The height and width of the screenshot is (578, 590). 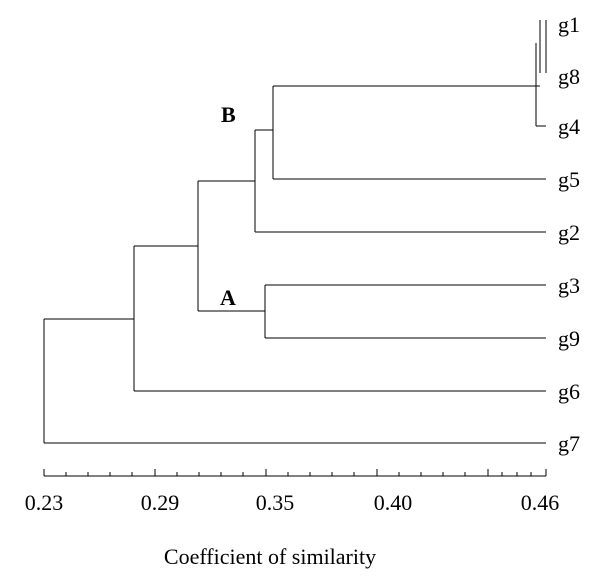 I want to click on cluster-labels: B A, so click(x=228, y=206).